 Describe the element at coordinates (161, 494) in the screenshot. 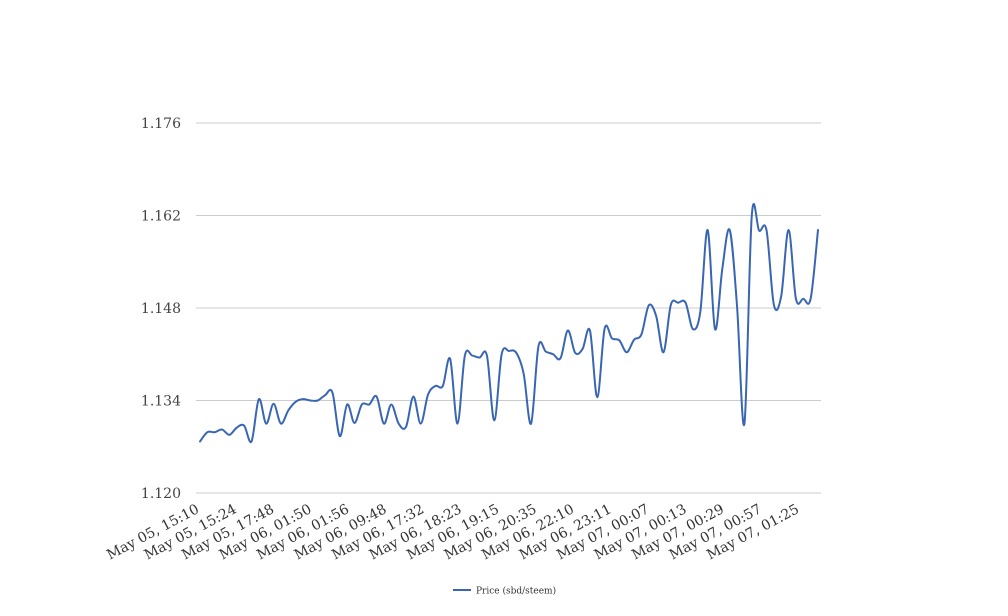

I see `y-tick-label: 1.120` at that location.